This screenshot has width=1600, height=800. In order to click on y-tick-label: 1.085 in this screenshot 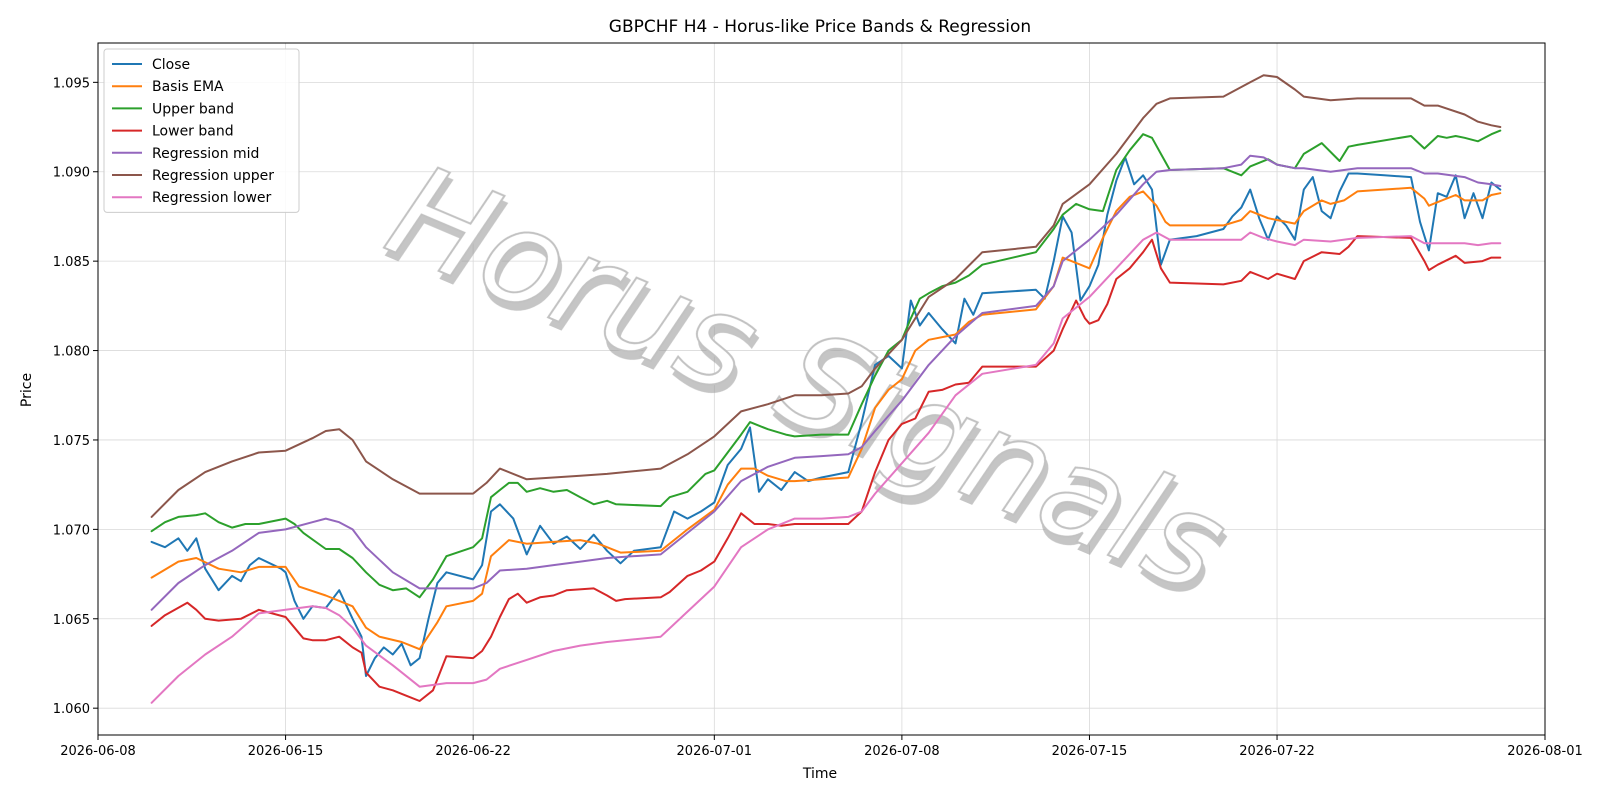, I will do `click(71, 262)`.